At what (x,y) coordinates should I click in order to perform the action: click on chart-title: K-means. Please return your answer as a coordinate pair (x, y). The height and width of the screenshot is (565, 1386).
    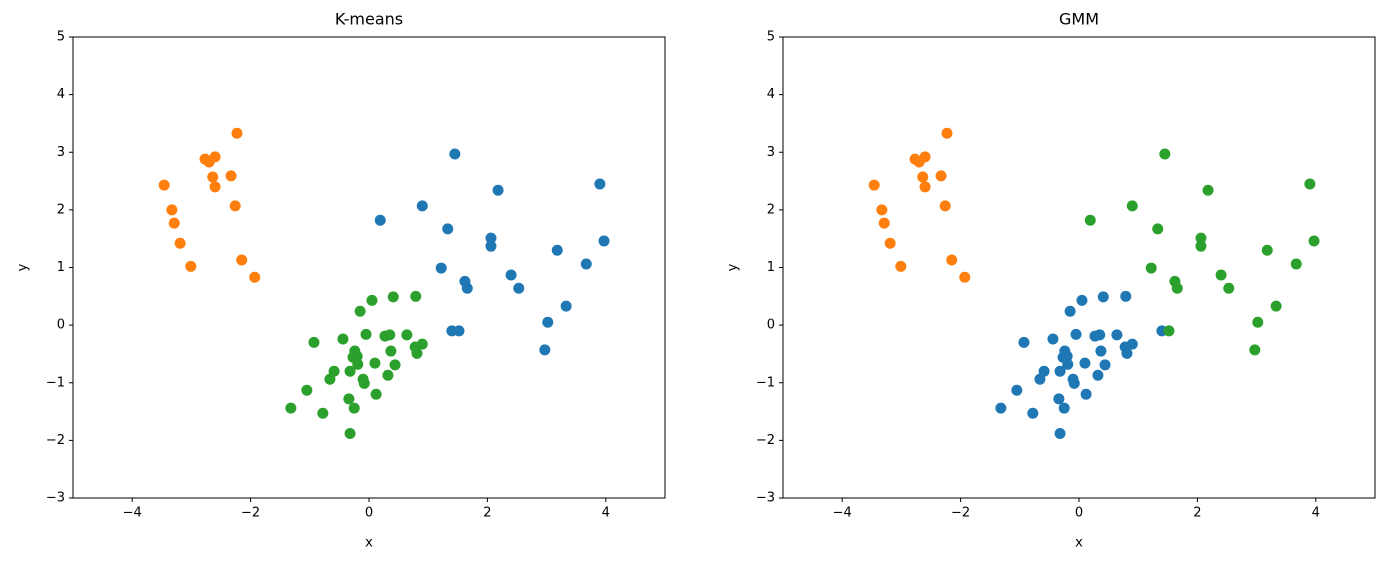
    Looking at the image, I should click on (369, 19).